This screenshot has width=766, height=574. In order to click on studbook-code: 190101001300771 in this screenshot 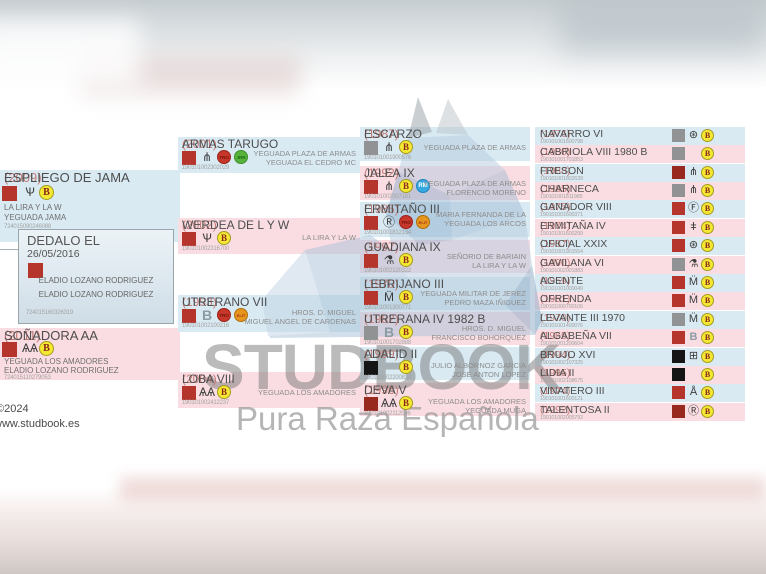, I will do `click(388, 308)`.